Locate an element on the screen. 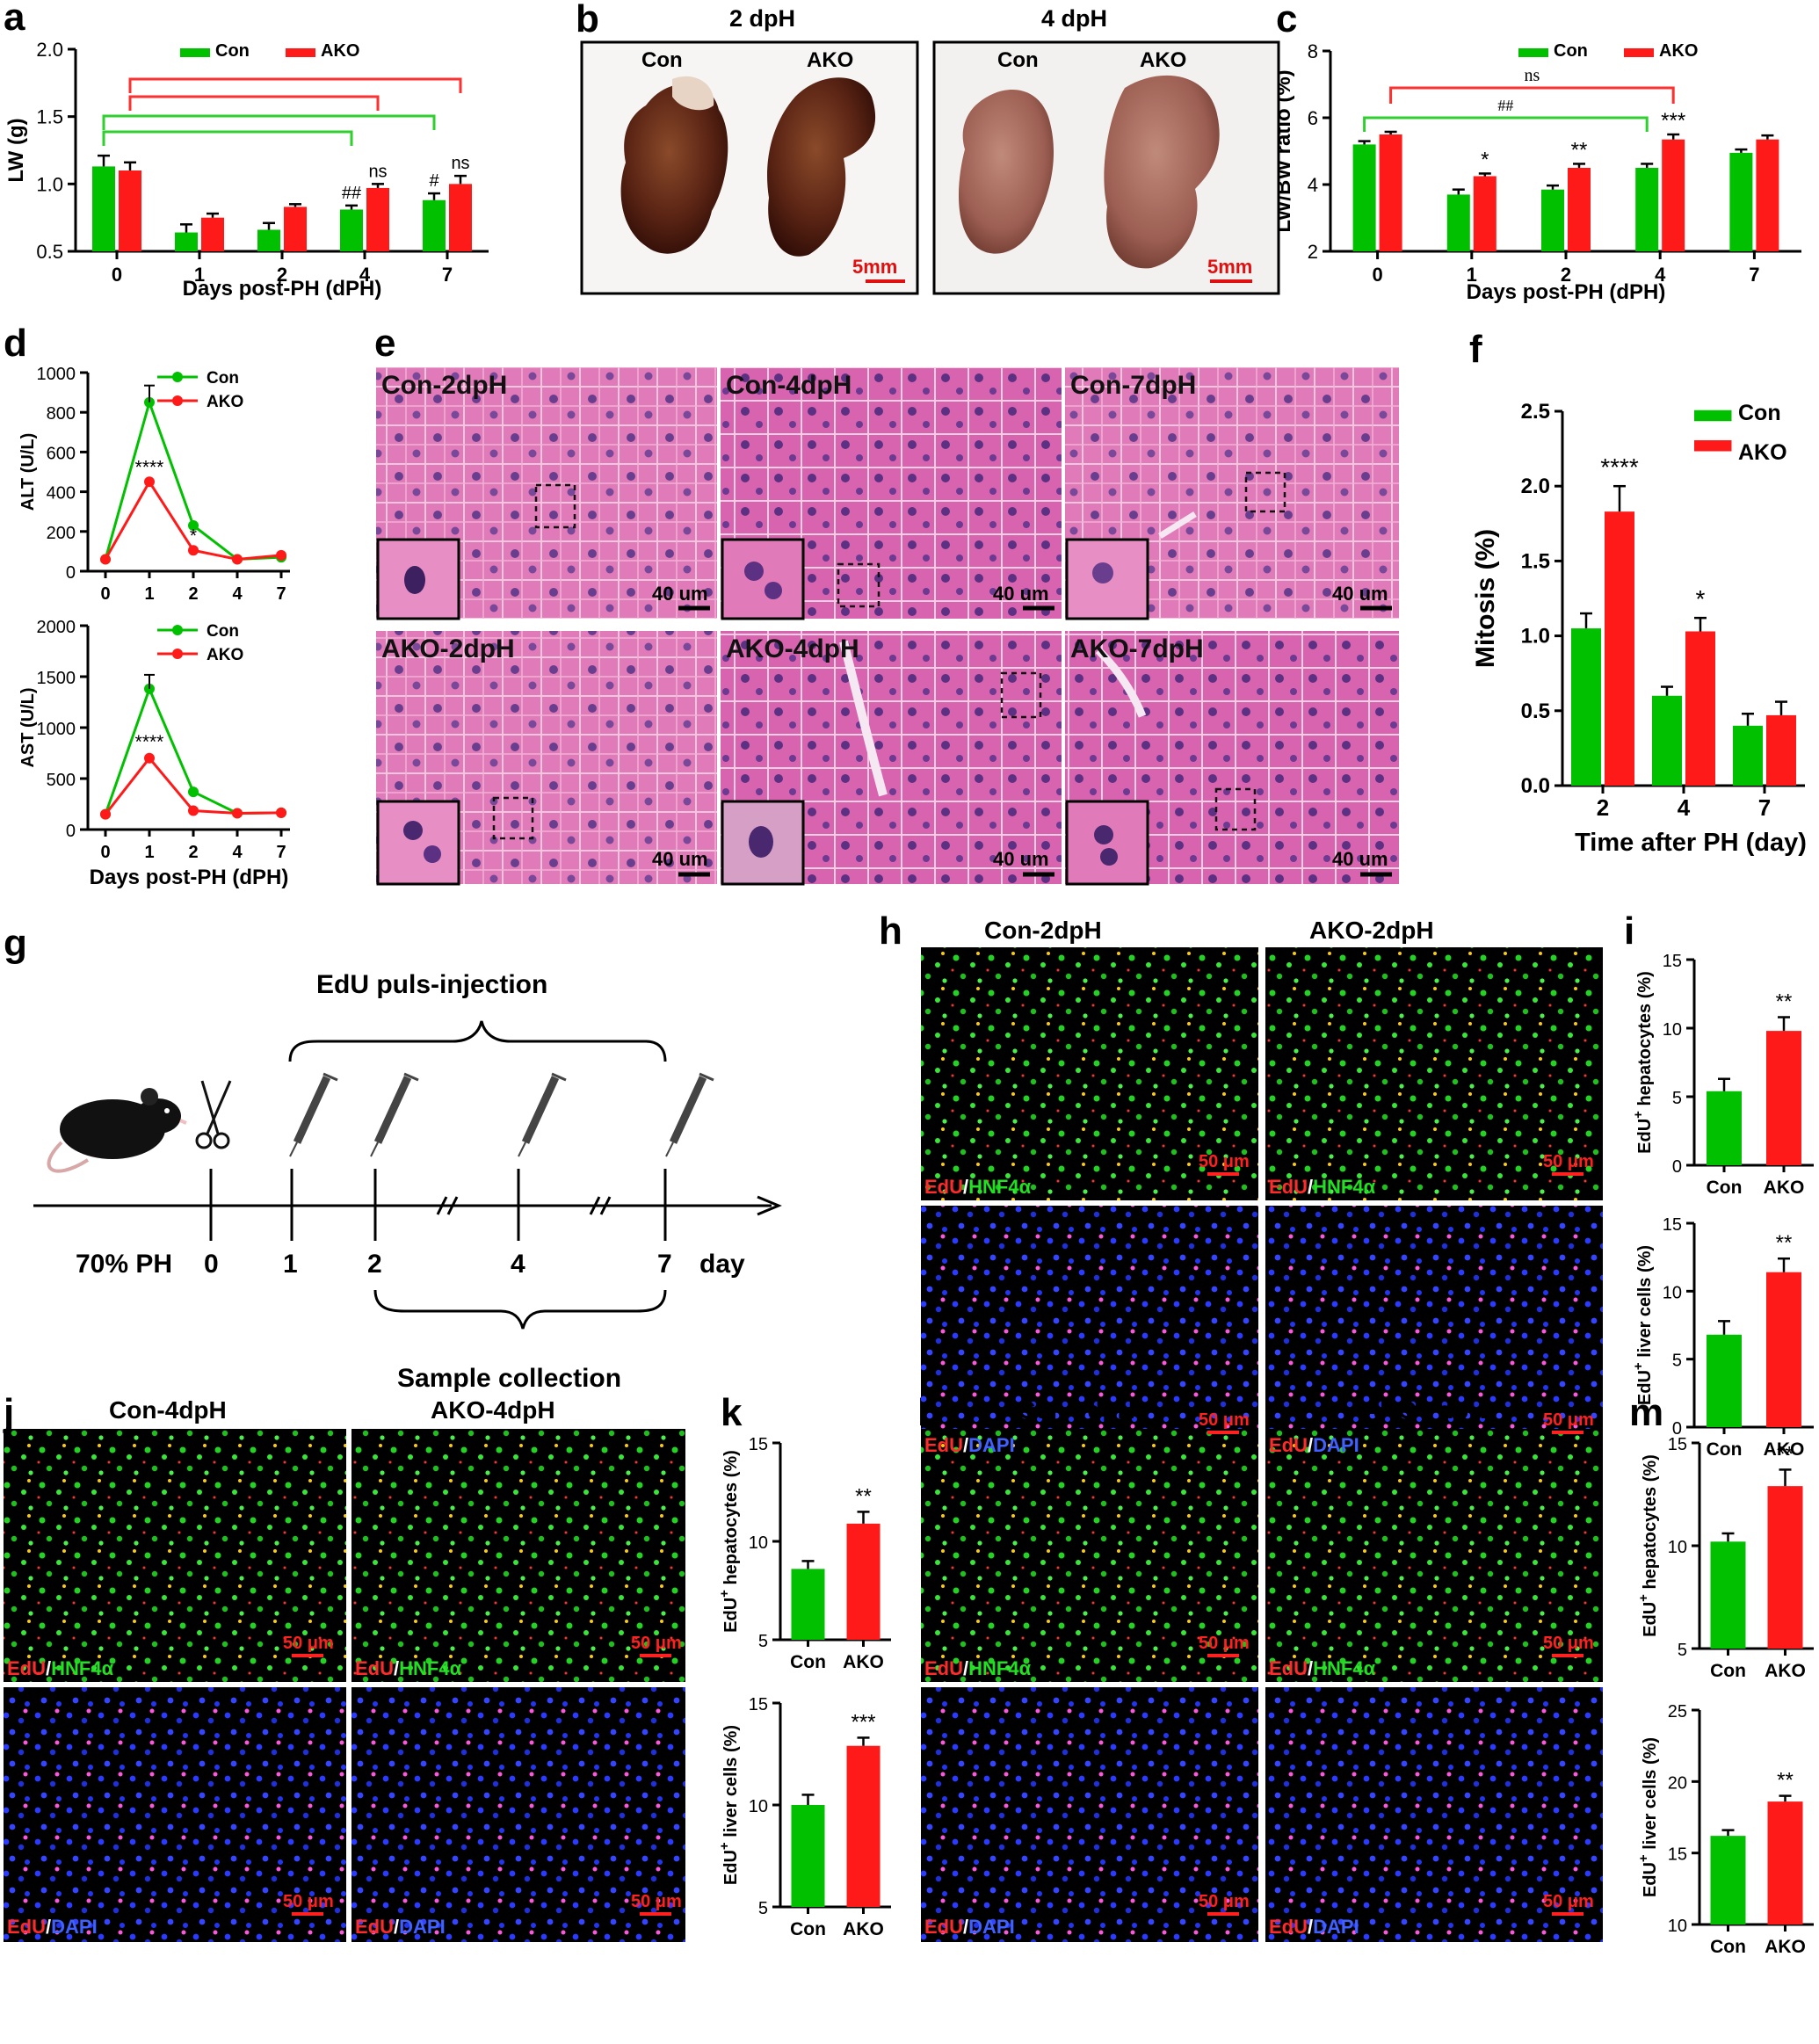  m2-bar-con is located at coordinates (1728, 1880).